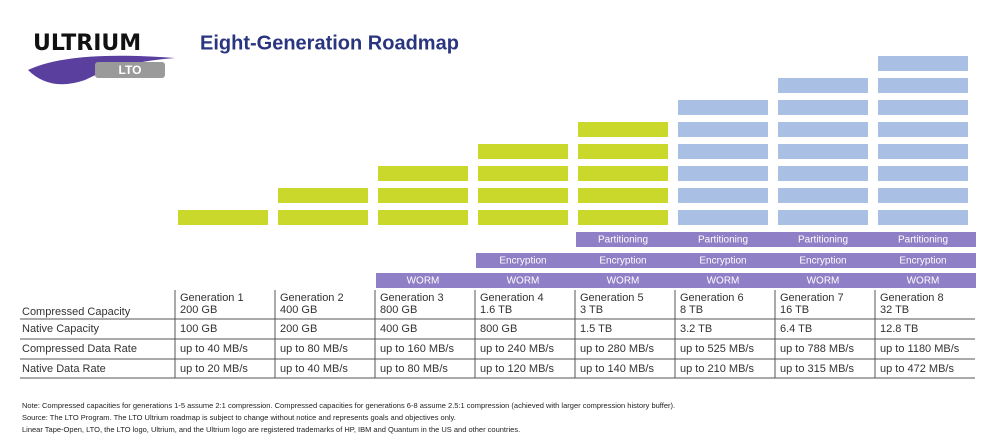 The width and height of the screenshot is (989, 443). I want to click on title: Eight-Generation Roadmap, so click(329, 43).